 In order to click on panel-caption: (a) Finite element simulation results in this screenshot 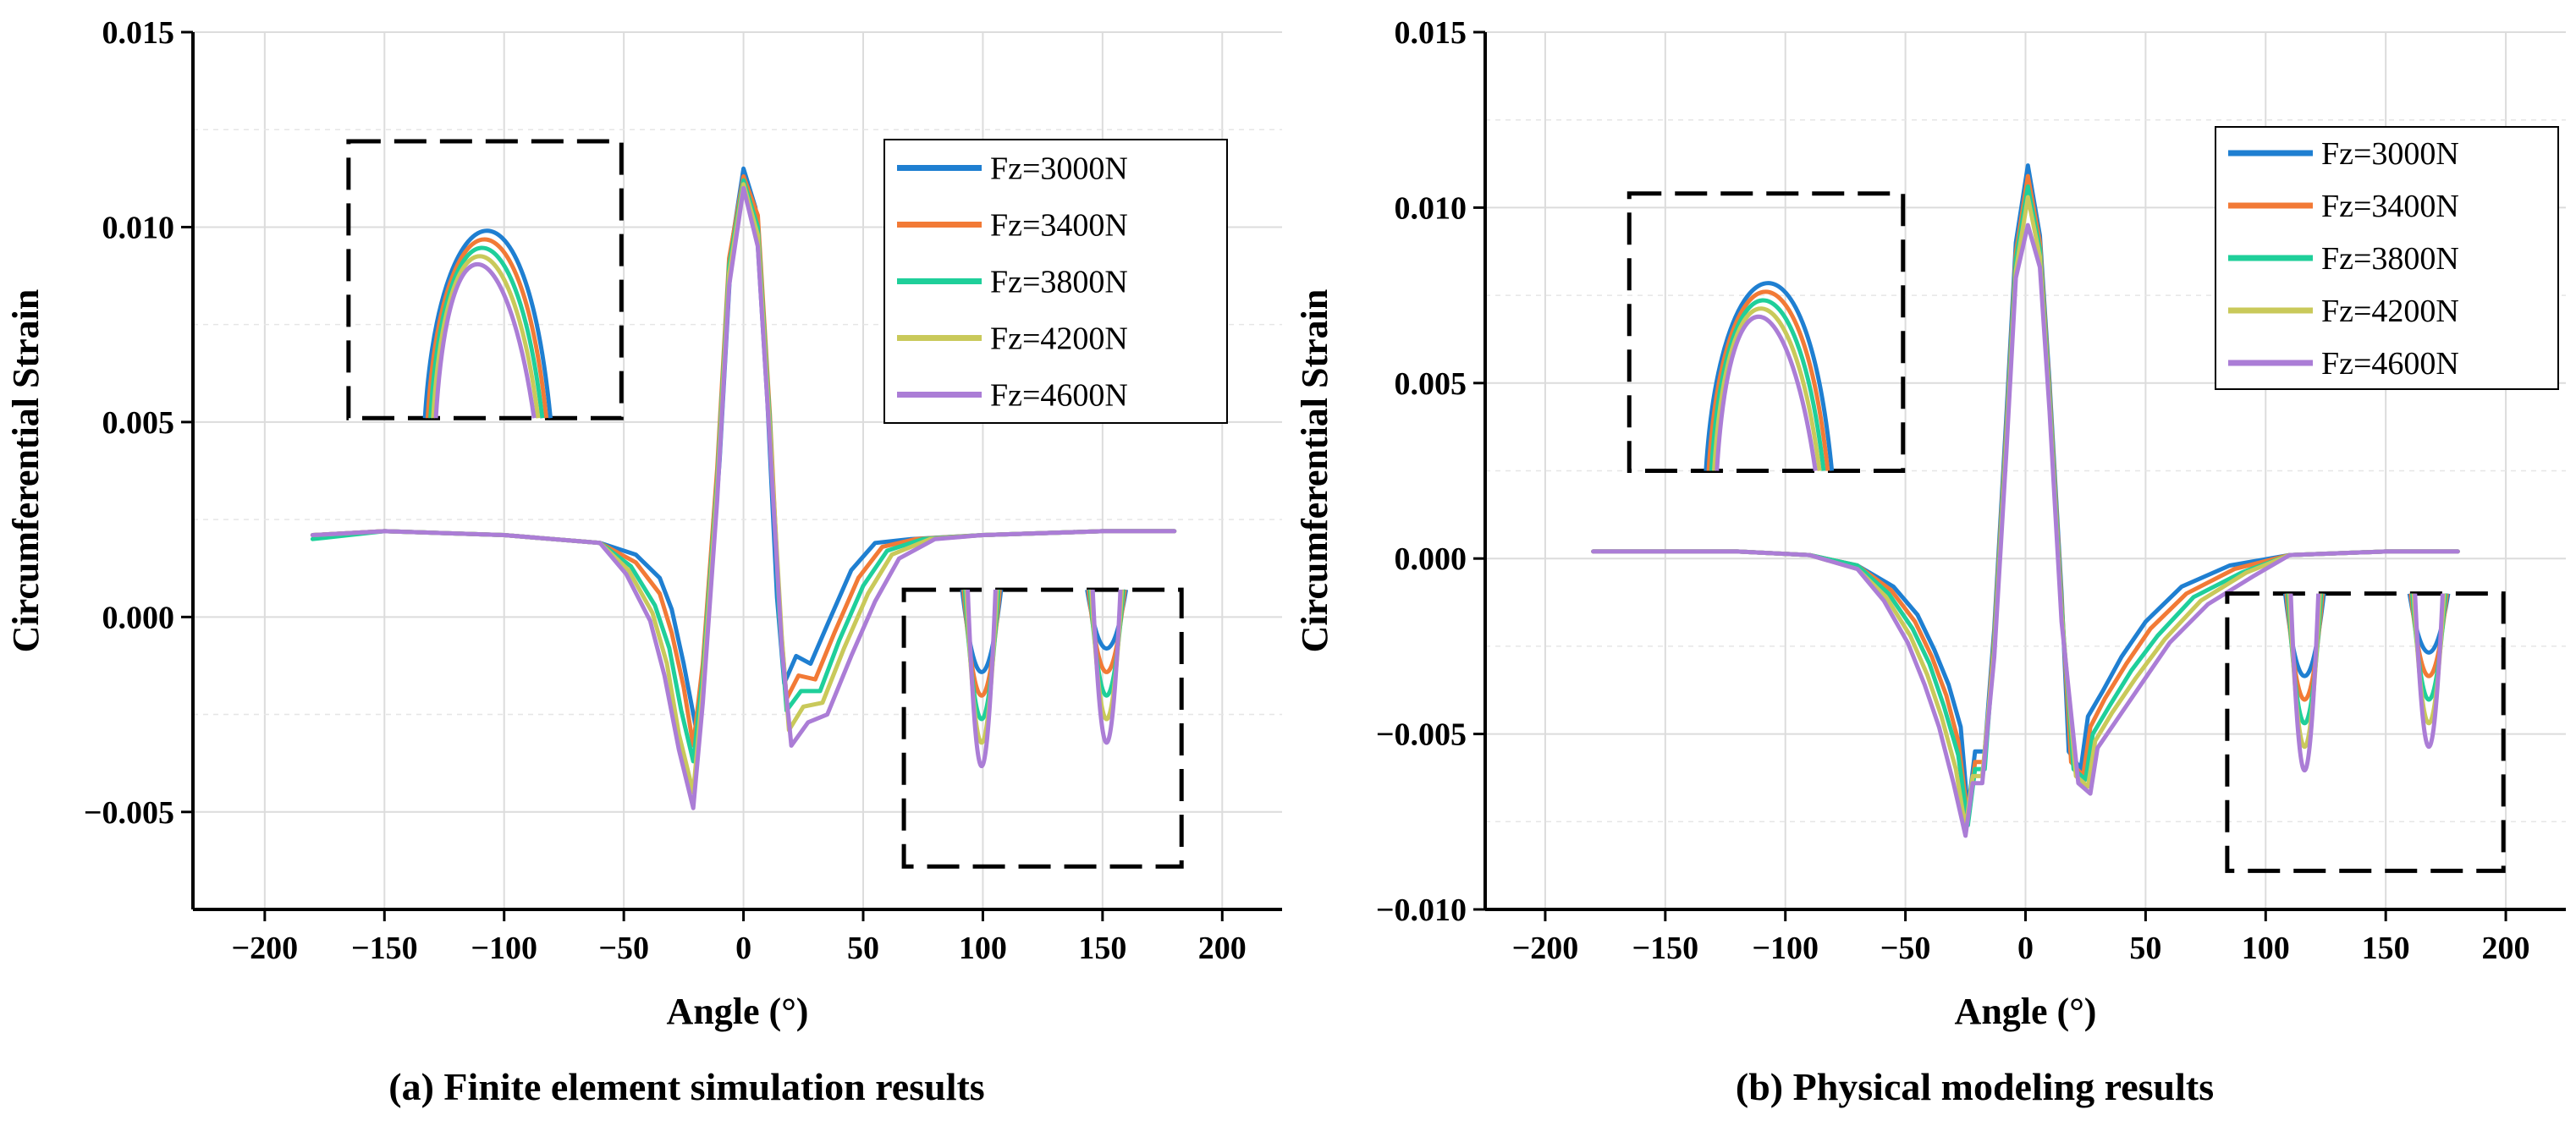, I will do `click(686, 1086)`.